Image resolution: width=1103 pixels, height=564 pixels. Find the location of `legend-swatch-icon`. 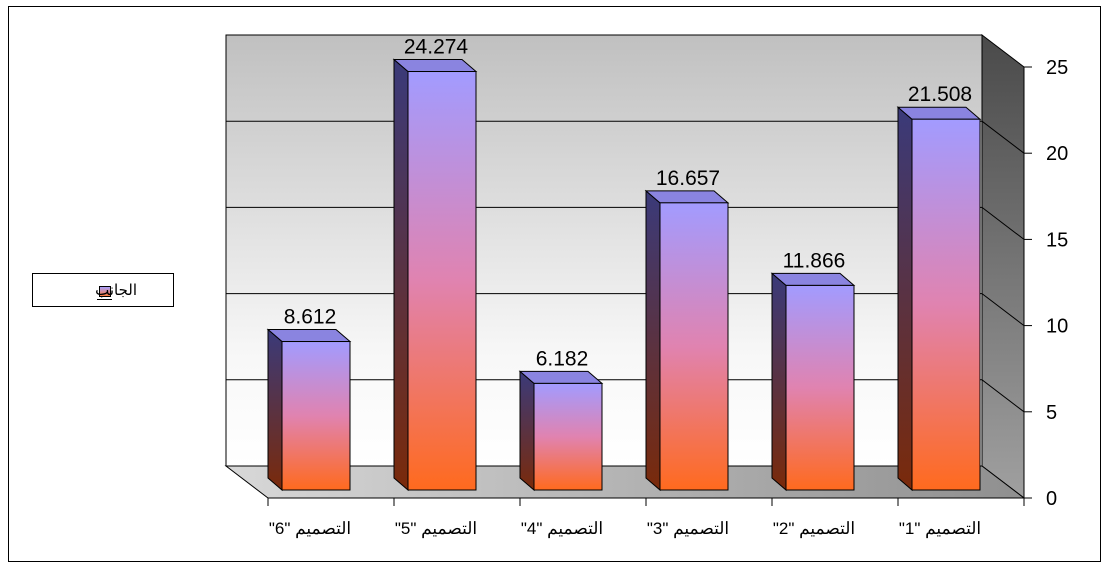

legend-swatch-icon is located at coordinates (105, 291).